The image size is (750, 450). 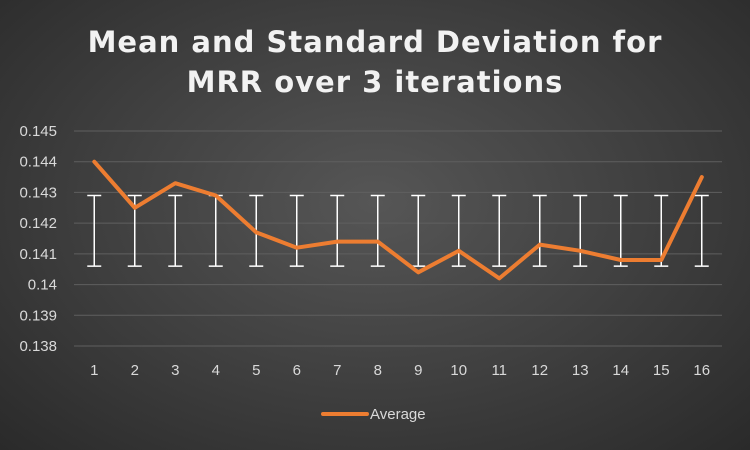 What do you see at coordinates (701, 370) in the screenshot?
I see `x-tick-label: 16` at bounding box center [701, 370].